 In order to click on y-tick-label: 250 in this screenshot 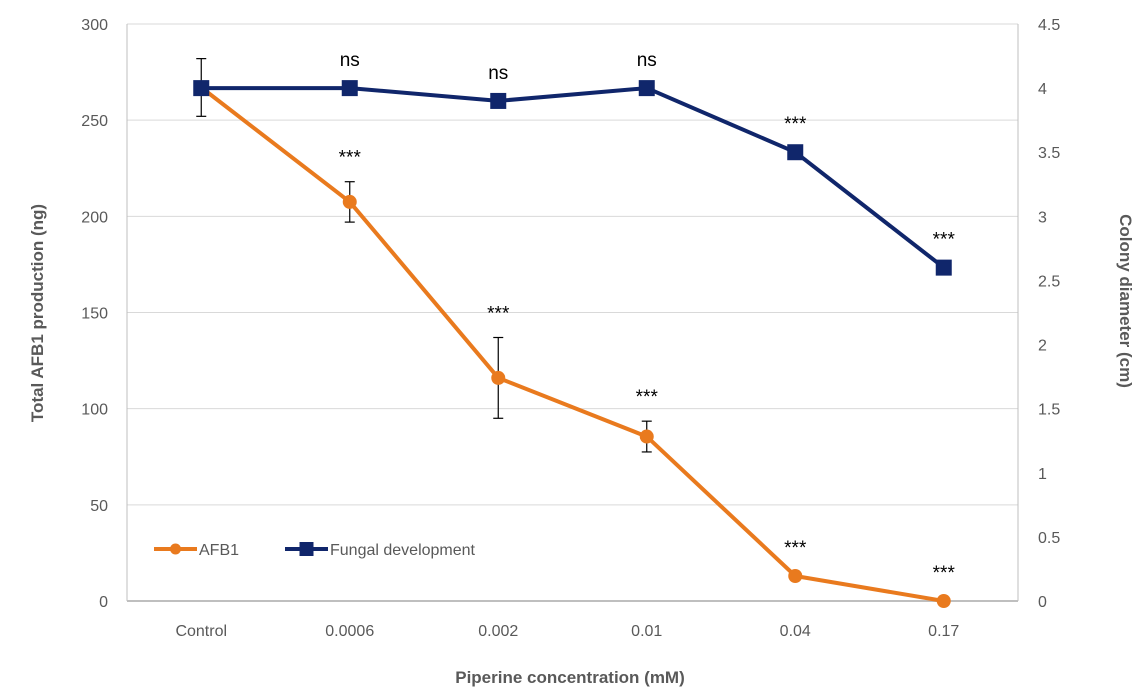, I will do `click(94, 121)`.